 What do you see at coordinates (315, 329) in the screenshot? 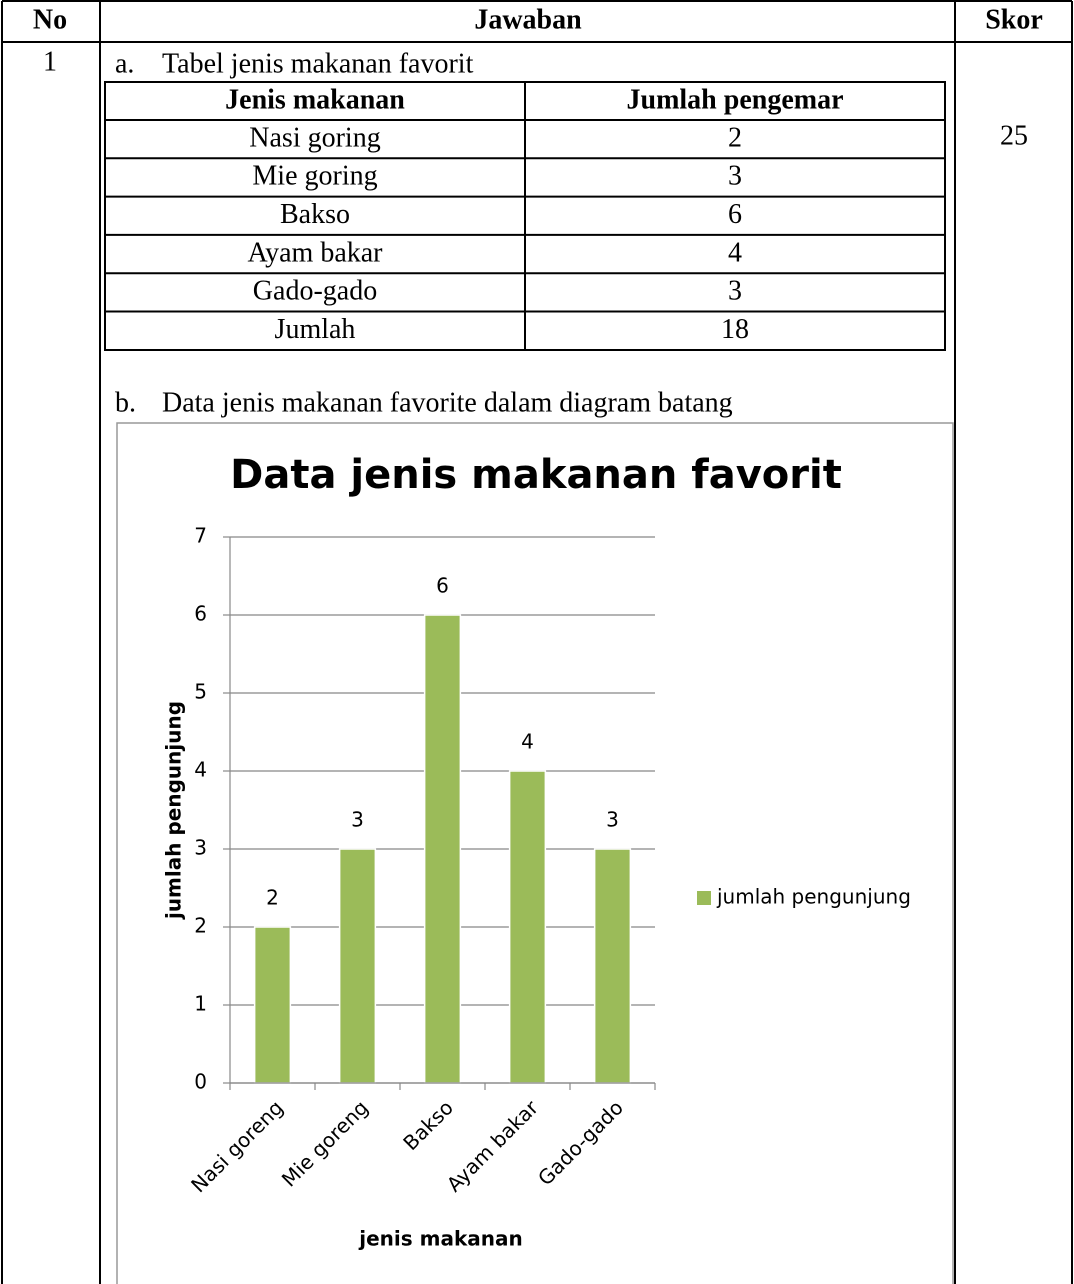
I see `cell: Jumlah` at bounding box center [315, 329].